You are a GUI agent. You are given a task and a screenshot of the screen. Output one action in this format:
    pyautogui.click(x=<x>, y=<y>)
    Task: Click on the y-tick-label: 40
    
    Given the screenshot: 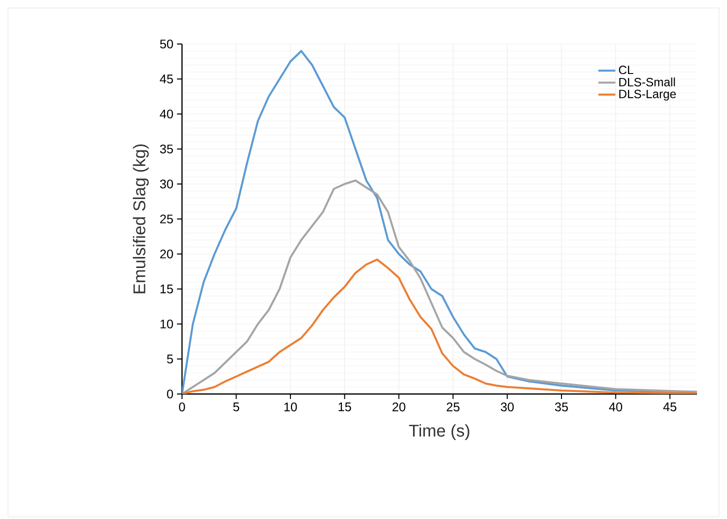 What is the action you would take?
    pyautogui.click(x=166, y=114)
    